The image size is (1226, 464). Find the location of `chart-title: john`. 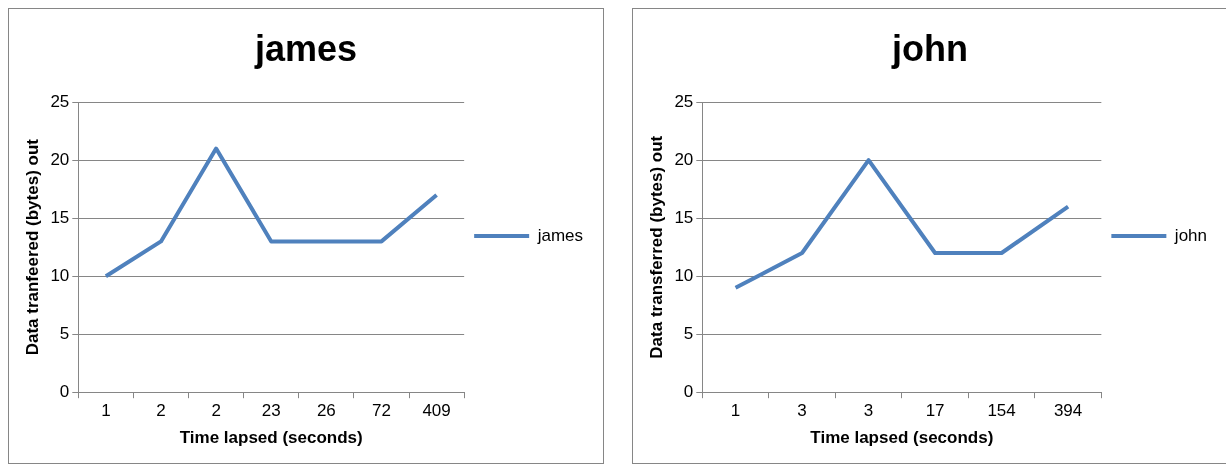

chart-title: john is located at coordinates (929, 48).